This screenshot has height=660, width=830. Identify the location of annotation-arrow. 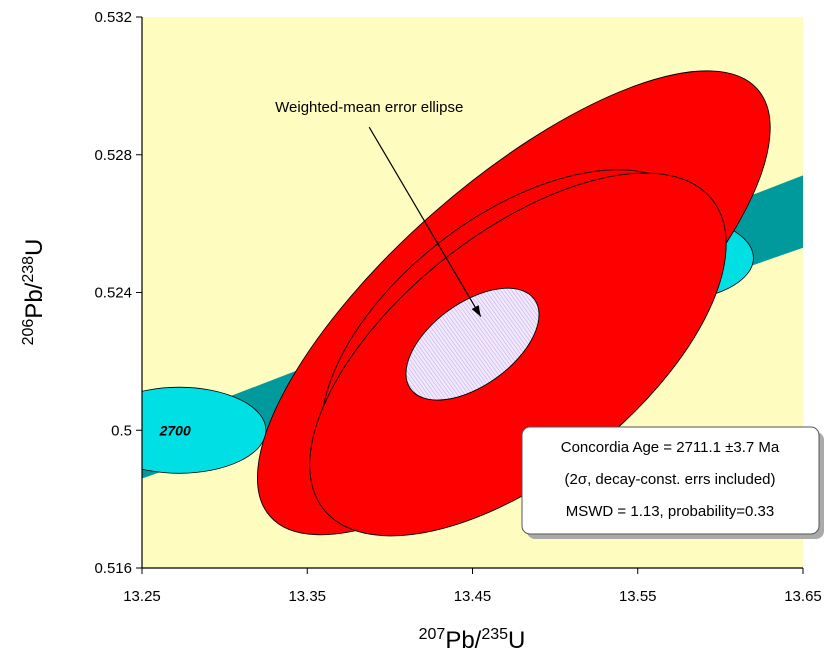
(425, 221).